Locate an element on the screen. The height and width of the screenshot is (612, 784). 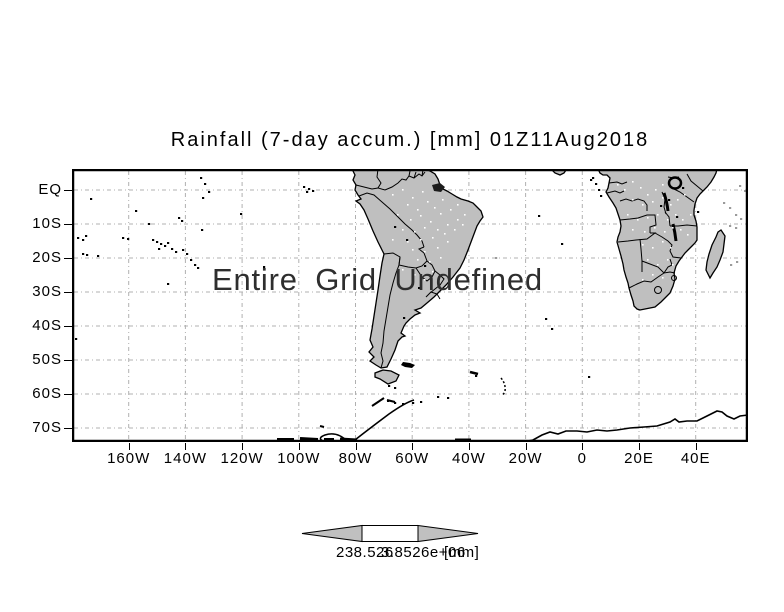
madagascar-island is located at coordinates (715, 254).